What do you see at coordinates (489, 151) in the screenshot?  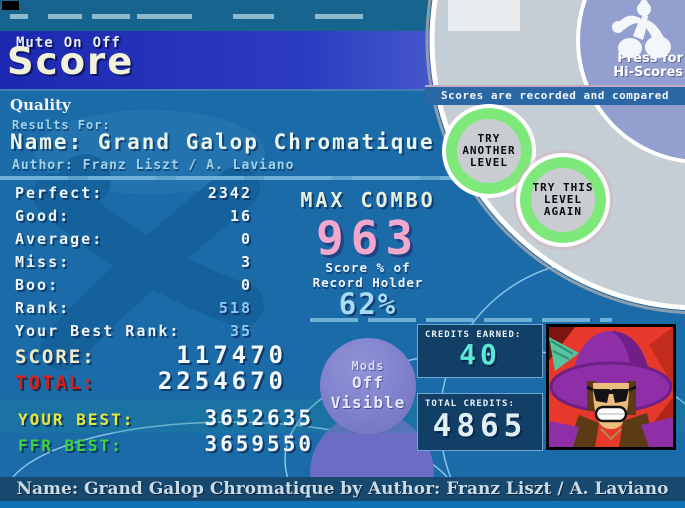 I see `button-grey-center: TRY ANOTHER LEVEL` at bounding box center [489, 151].